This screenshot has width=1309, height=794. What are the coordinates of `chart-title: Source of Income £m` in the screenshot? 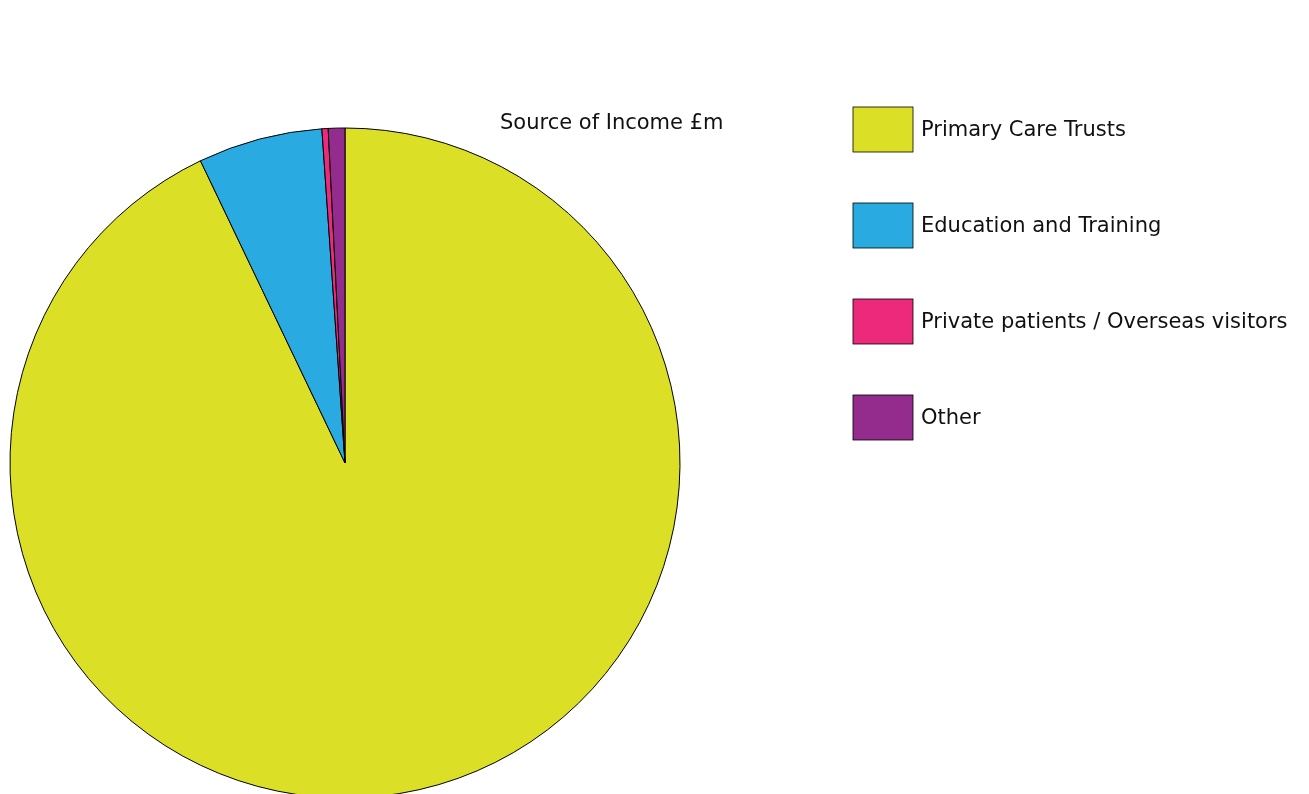 It's located at (612, 122).